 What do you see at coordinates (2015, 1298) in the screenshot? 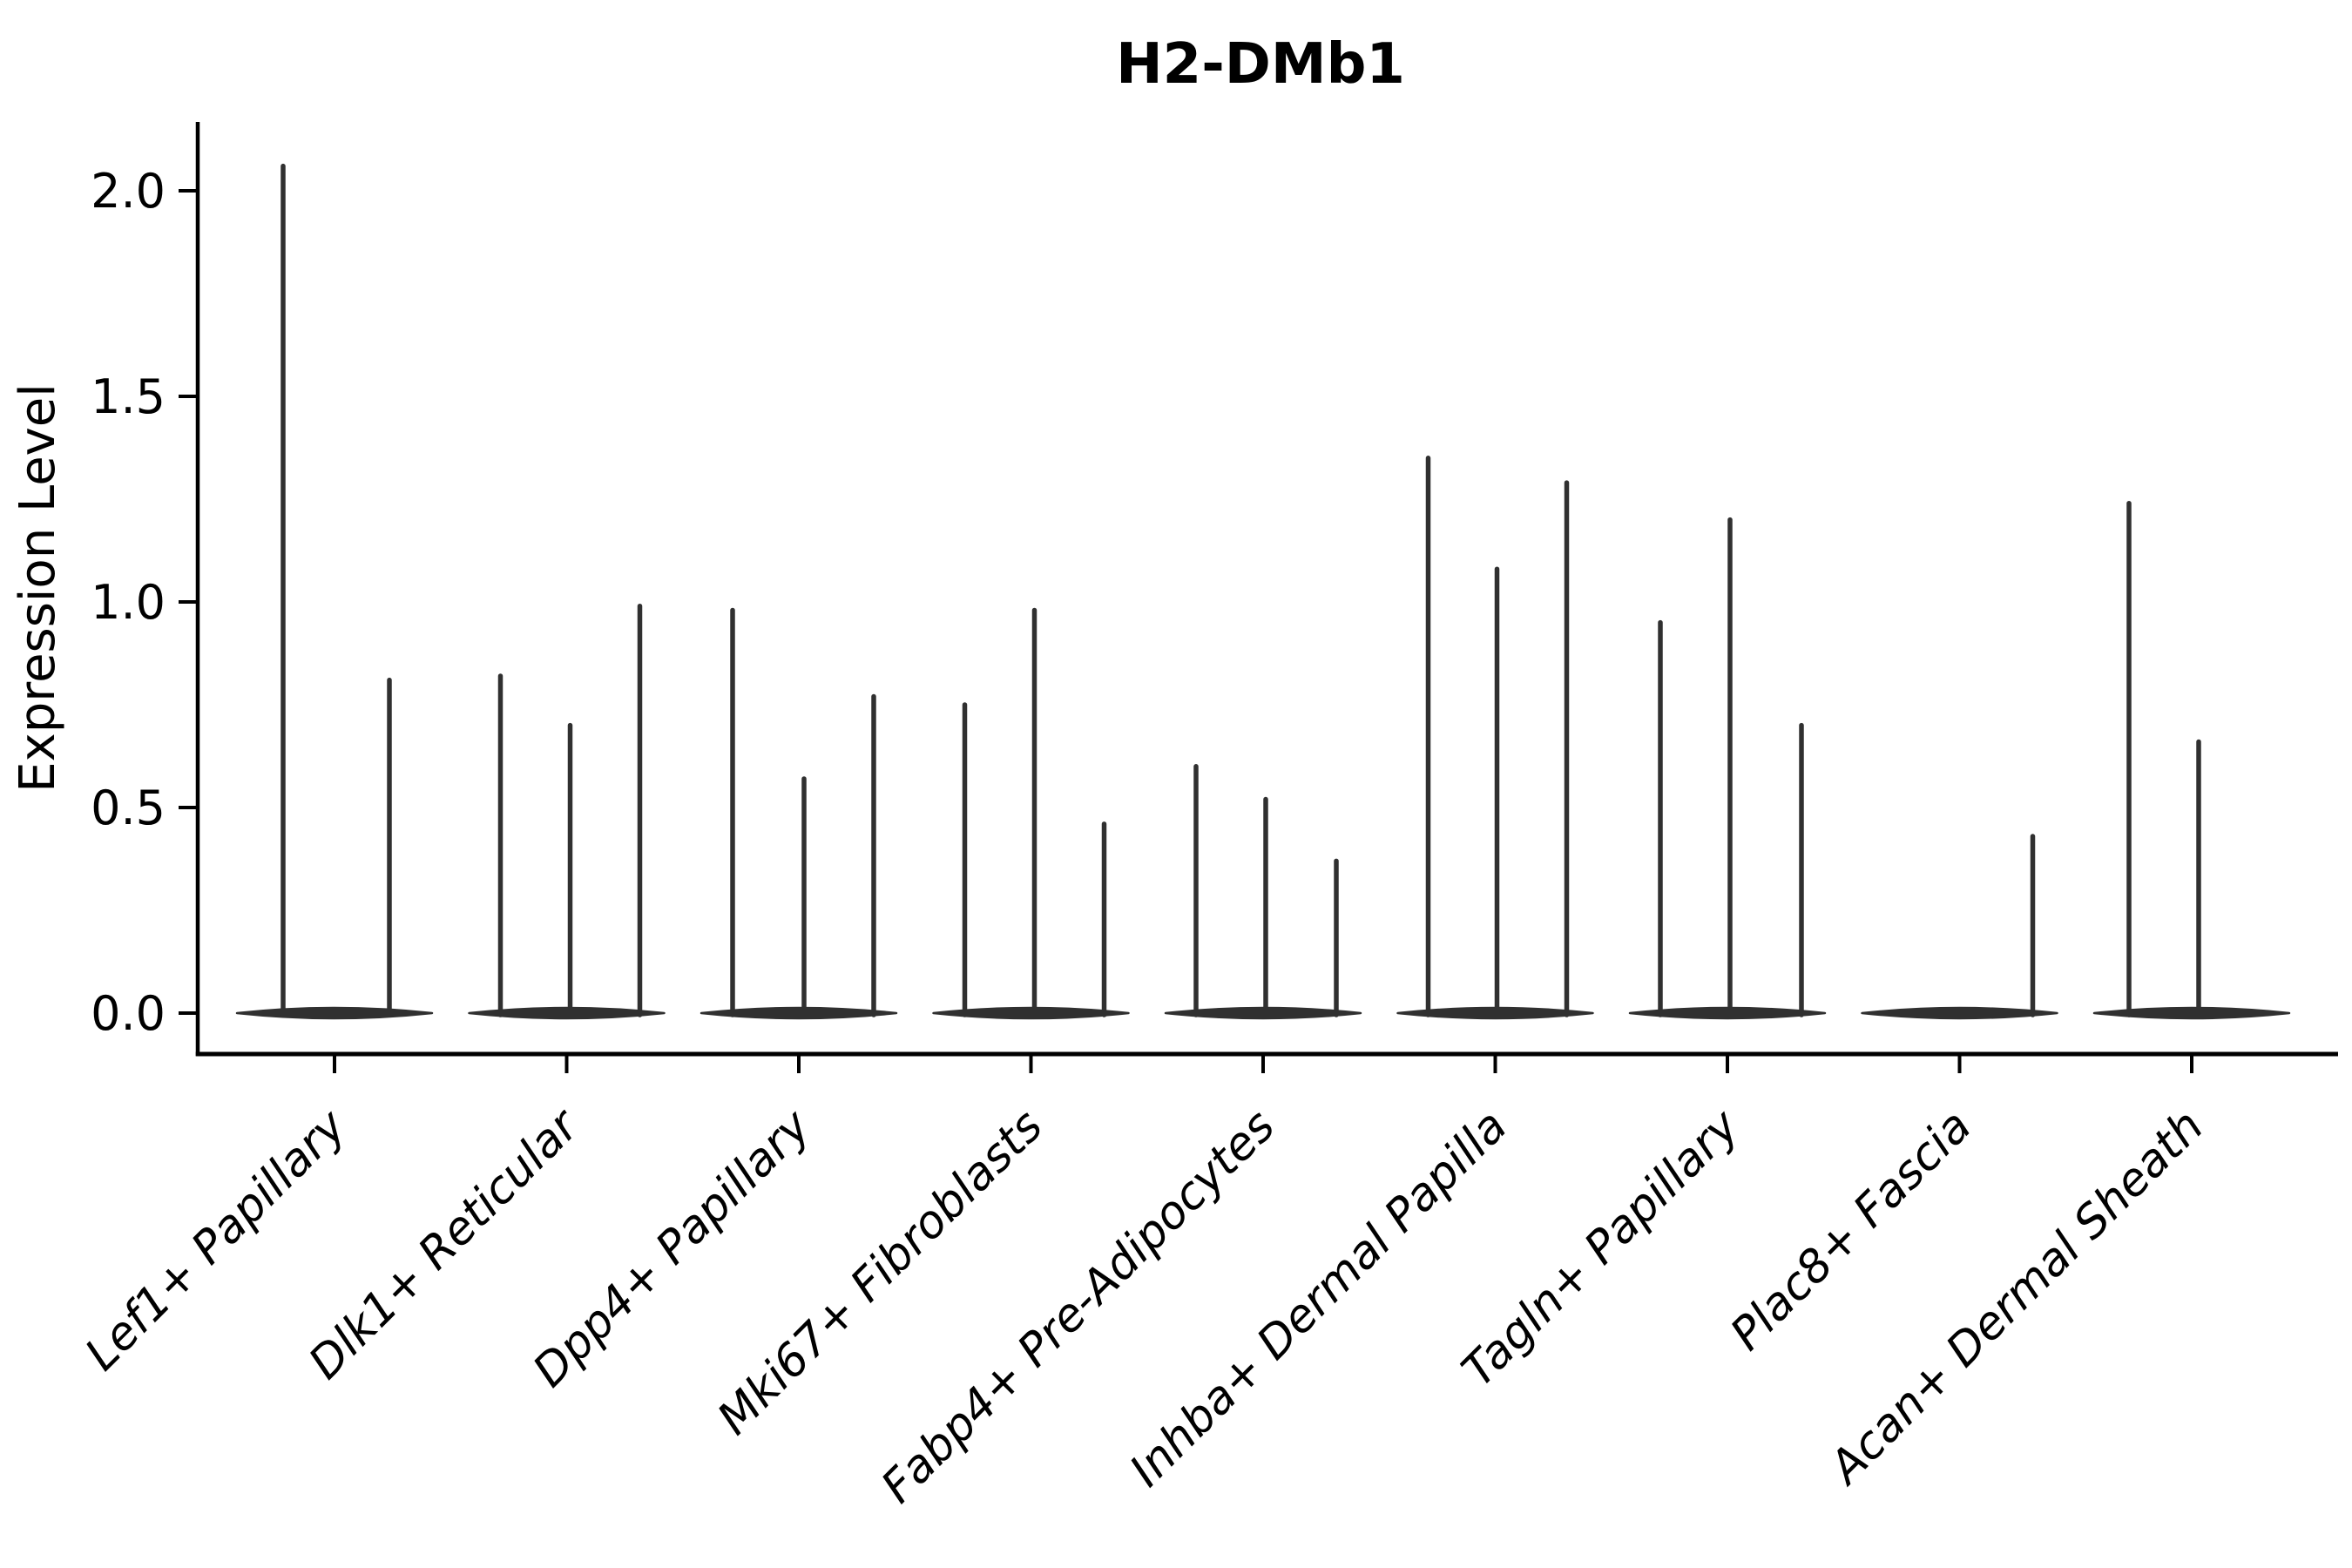
I see `x-category-label: Acan+ Dermal Sheath` at bounding box center [2015, 1298].